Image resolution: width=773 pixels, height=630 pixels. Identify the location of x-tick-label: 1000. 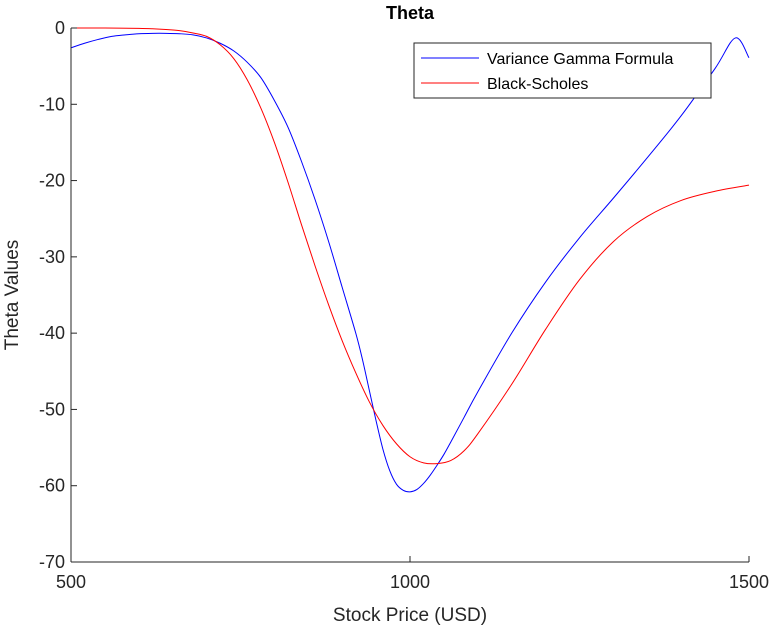
(410, 582).